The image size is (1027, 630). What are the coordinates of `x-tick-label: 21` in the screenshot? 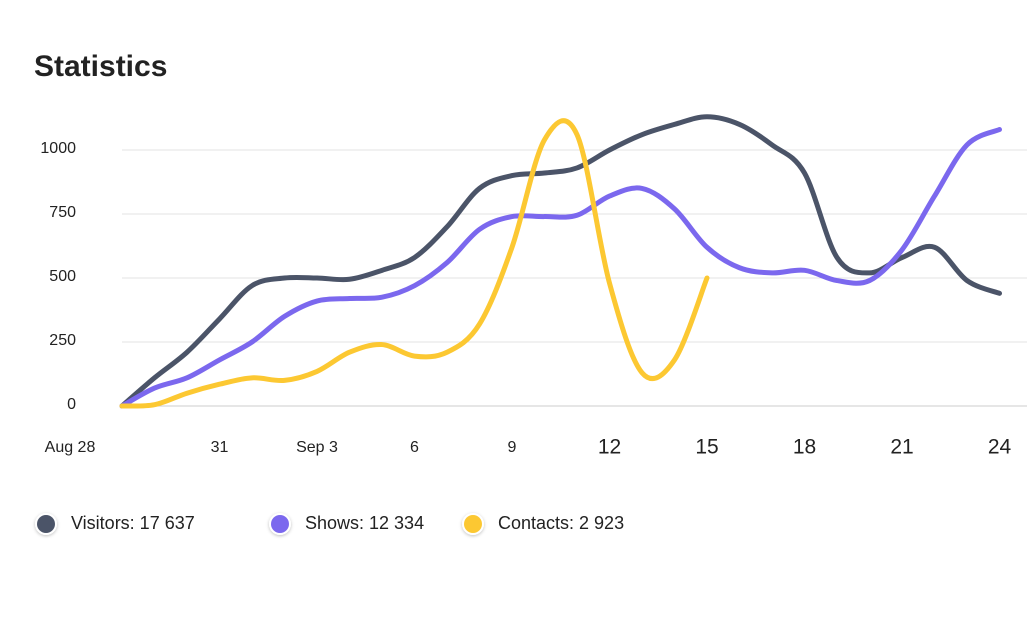 It's located at (901, 447).